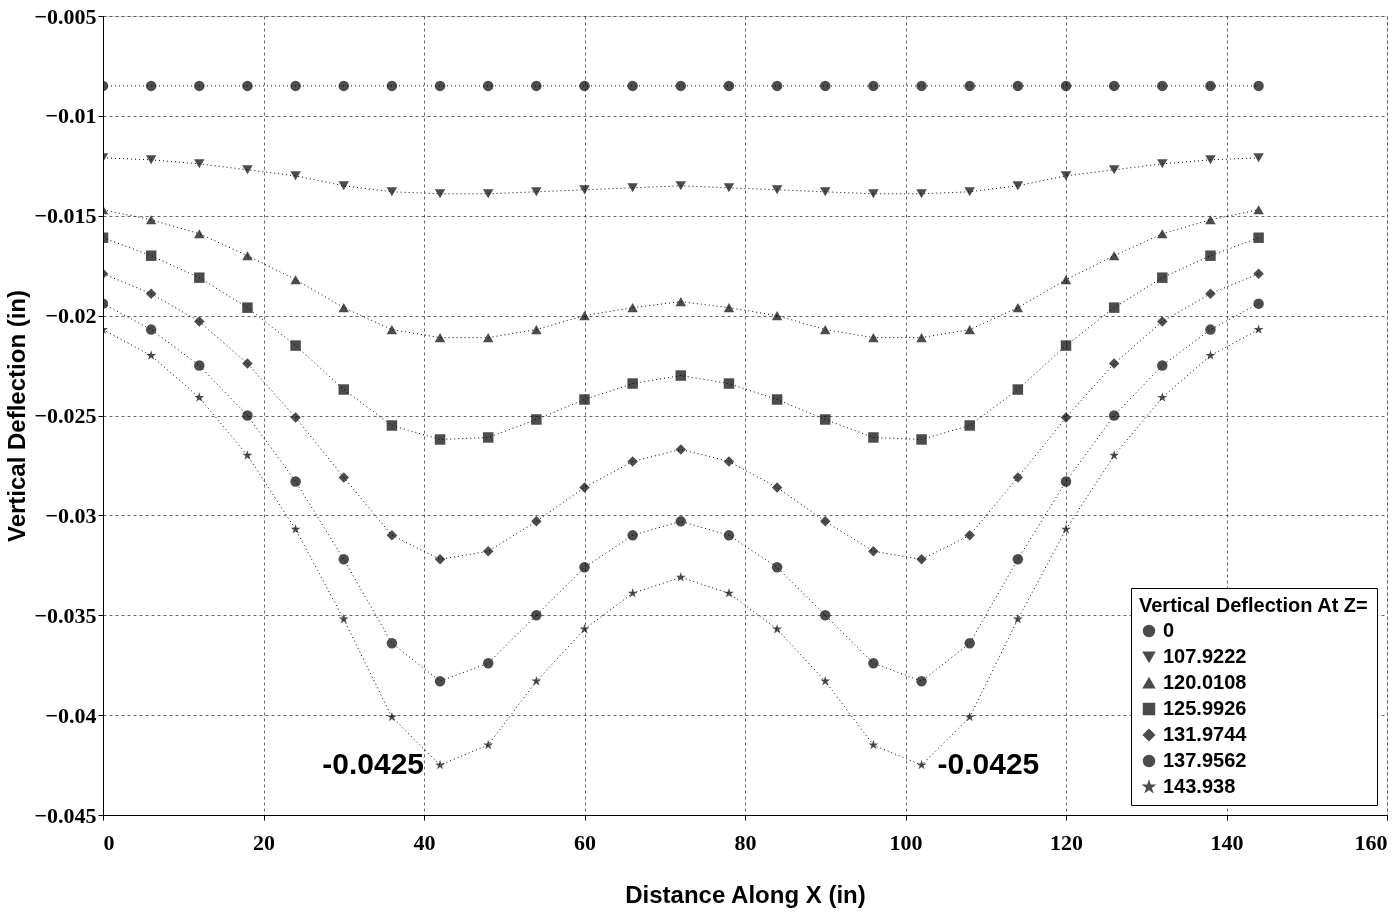 This screenshot has height=912, width=1393. What do you see at coordinates (65, 615) in the screenshot?
I see `y-tick-label: −0.035` at bounding box center [65, 615].